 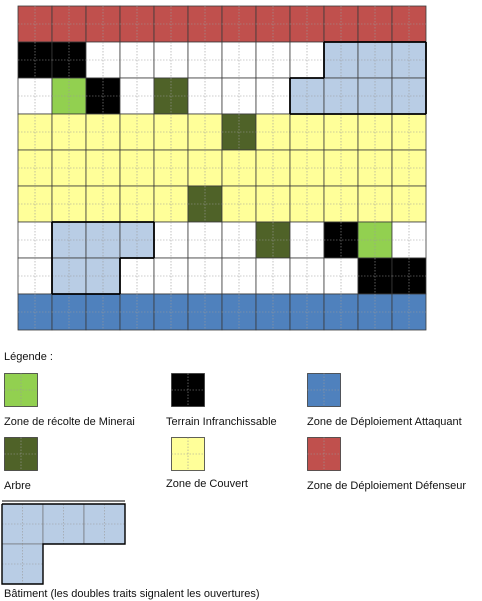 I want to click on legend-label-impassable: Terrain Infranchissable, so click(x=221, y=422).